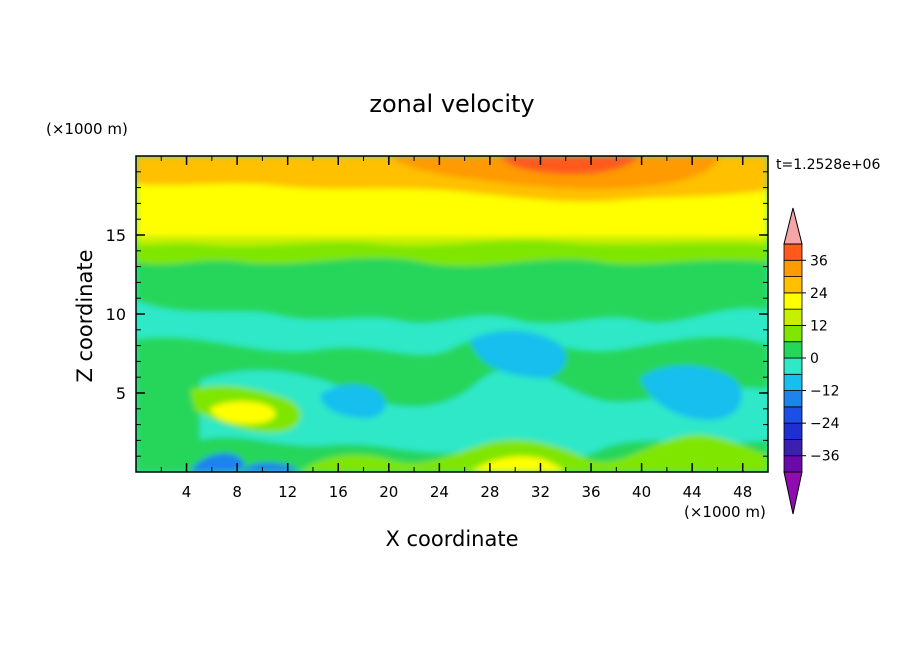 The height and width of the screenshot is (654, 904). What do you see at coordinates (187, 492) in the screenshot?
I see `x-tick-label: 4` at bounding box center [187, 492].